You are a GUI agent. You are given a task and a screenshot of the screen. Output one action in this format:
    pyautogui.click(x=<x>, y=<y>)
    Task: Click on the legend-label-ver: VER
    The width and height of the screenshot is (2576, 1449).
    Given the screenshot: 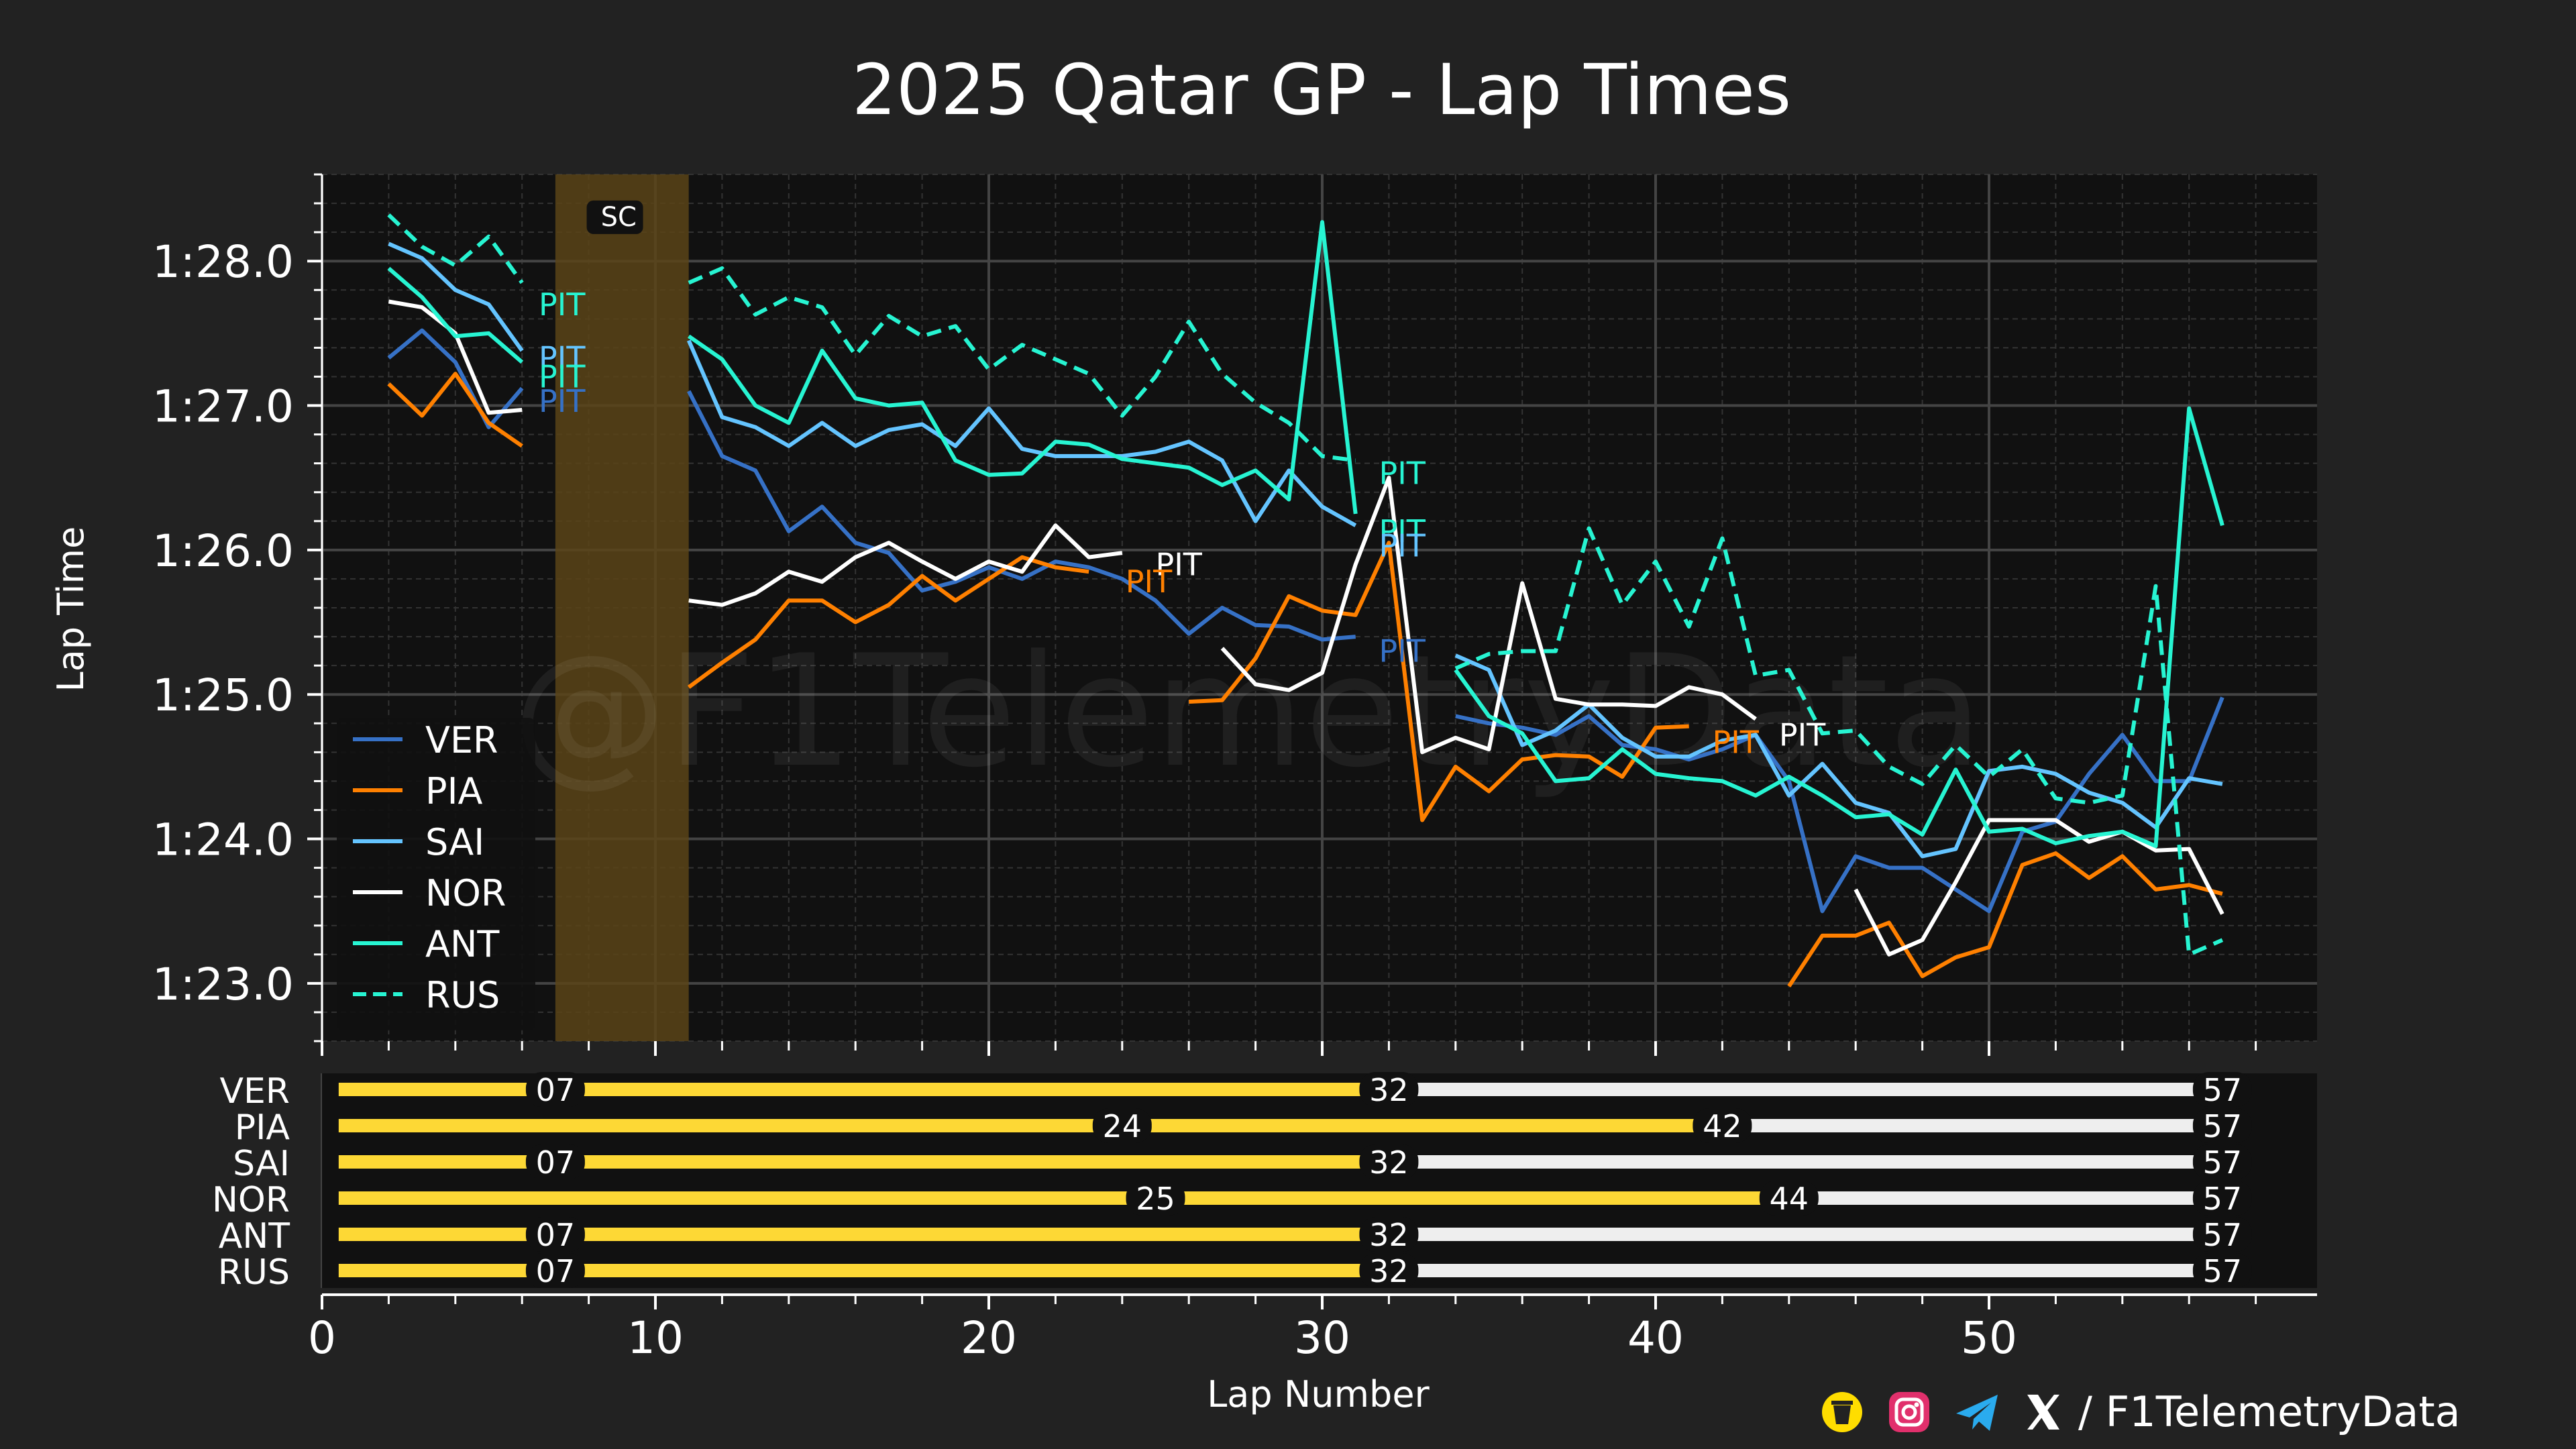 What is the action you would take?
    pyautogui.click(x=461, y=740)
    